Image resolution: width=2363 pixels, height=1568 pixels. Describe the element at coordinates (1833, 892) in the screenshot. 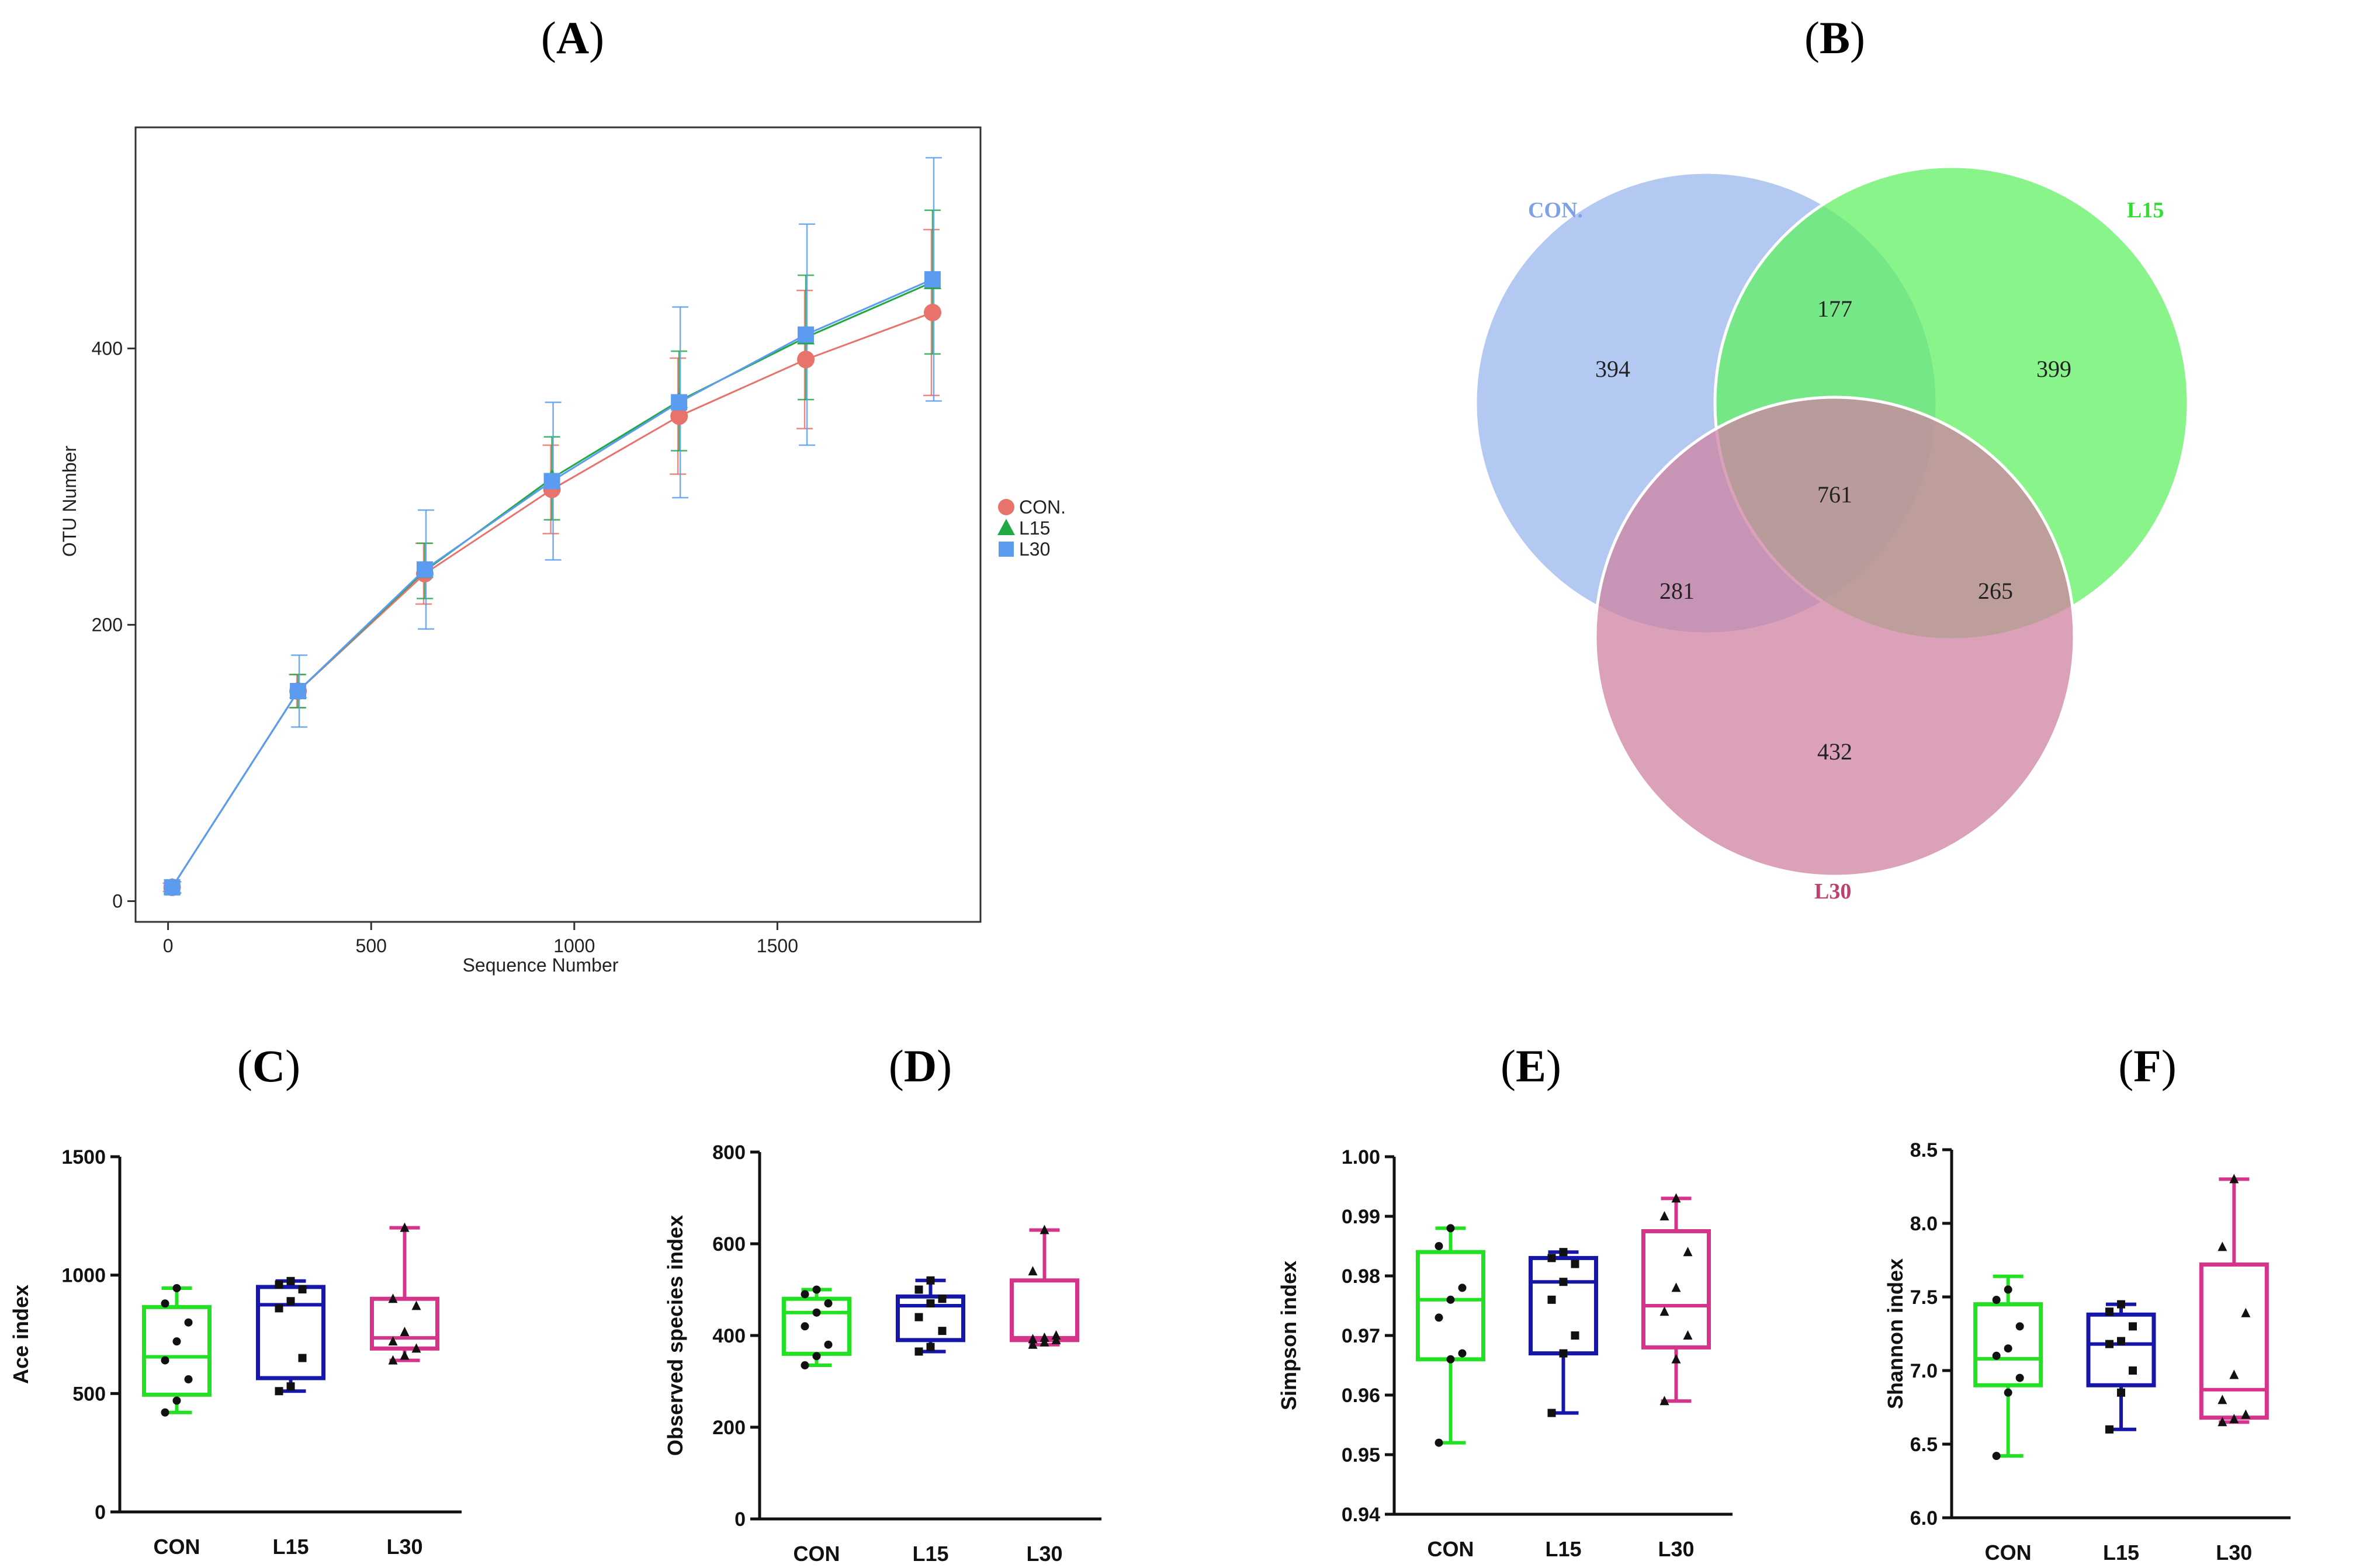

I see `venn-label-l30: L30` at that location.